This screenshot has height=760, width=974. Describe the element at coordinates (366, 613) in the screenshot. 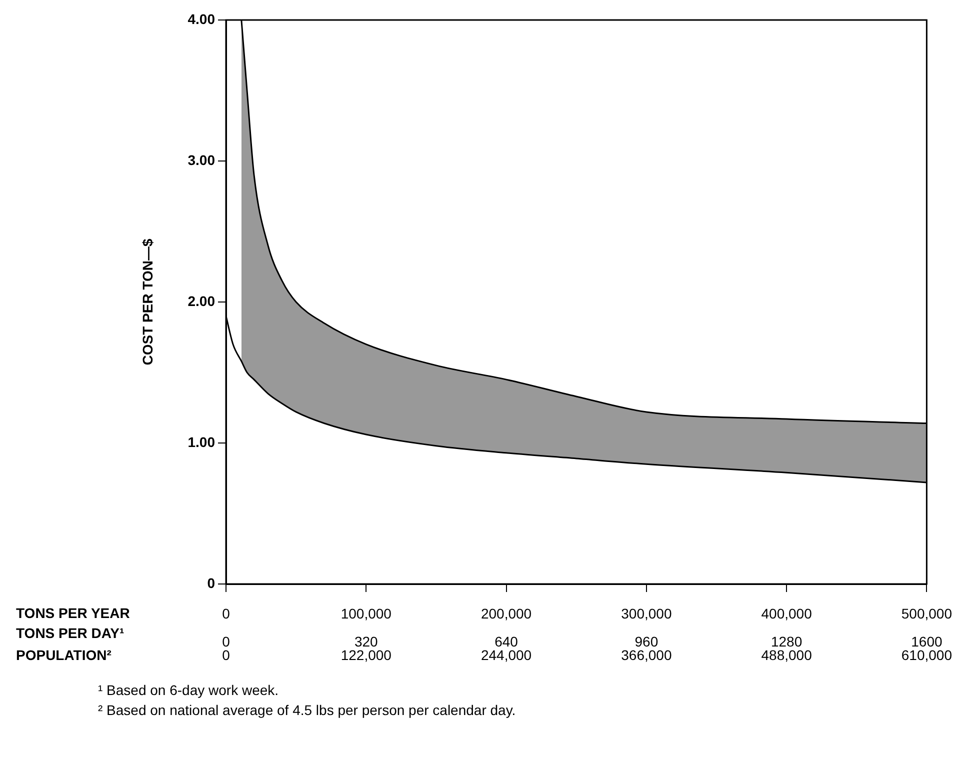

I see `x-tick-label: 100,000` at that location.